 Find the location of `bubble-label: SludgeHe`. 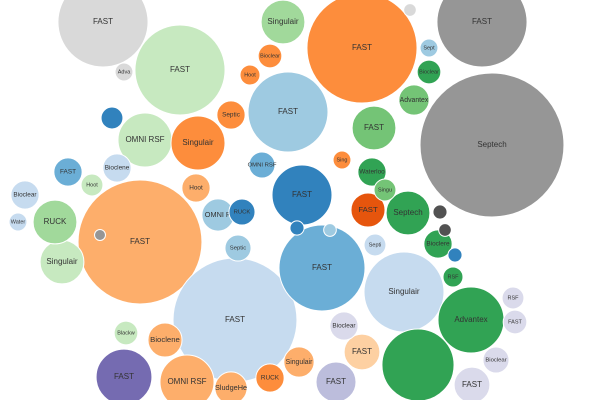

bubble-label: SludgeHe is located at coordinates (231, 387).